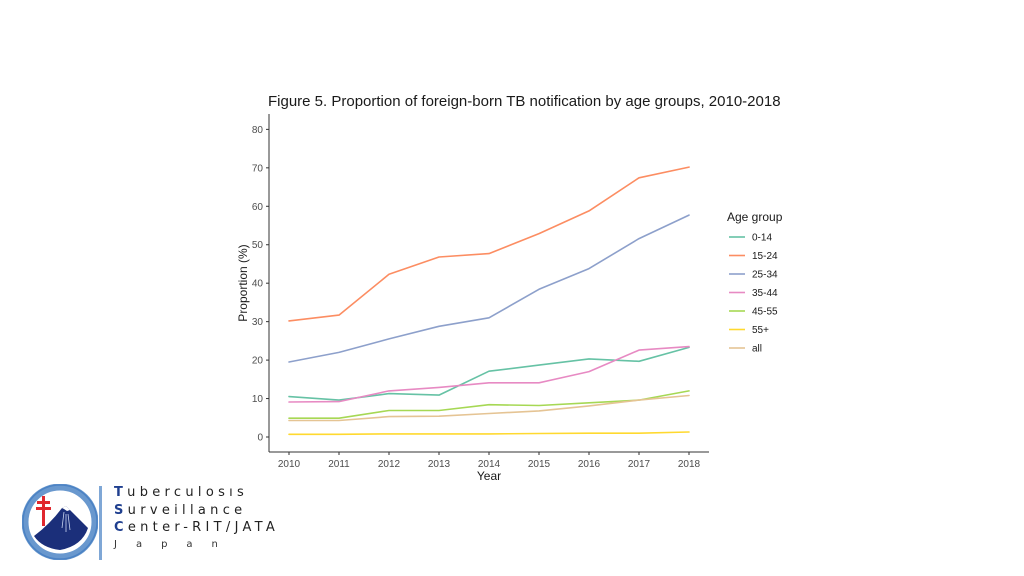 The image size is (1024, 576). Describe the element at coordinates (765, 275) in the screenshot. I see `legend-label: 25-34` at that location.